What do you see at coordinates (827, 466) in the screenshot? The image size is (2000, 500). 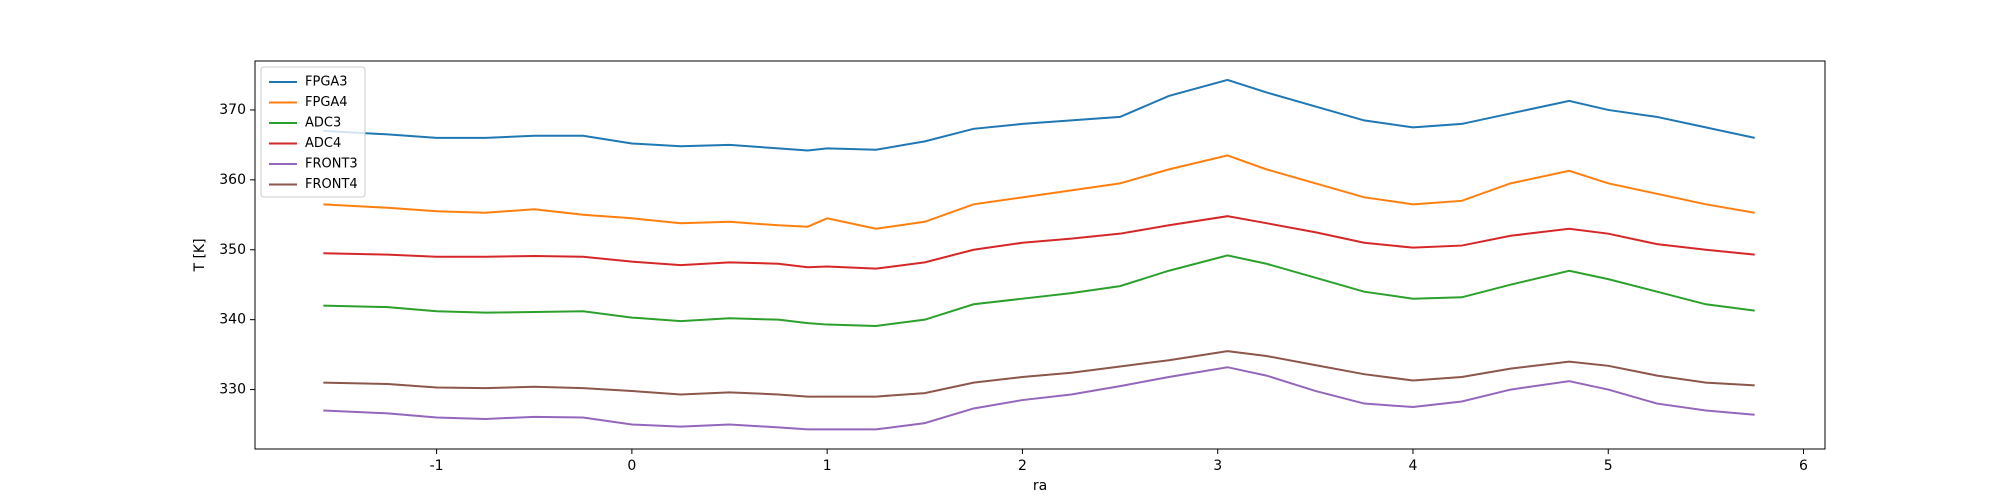 I see `x-tick-label: 1` at bounding box center [827, 466].